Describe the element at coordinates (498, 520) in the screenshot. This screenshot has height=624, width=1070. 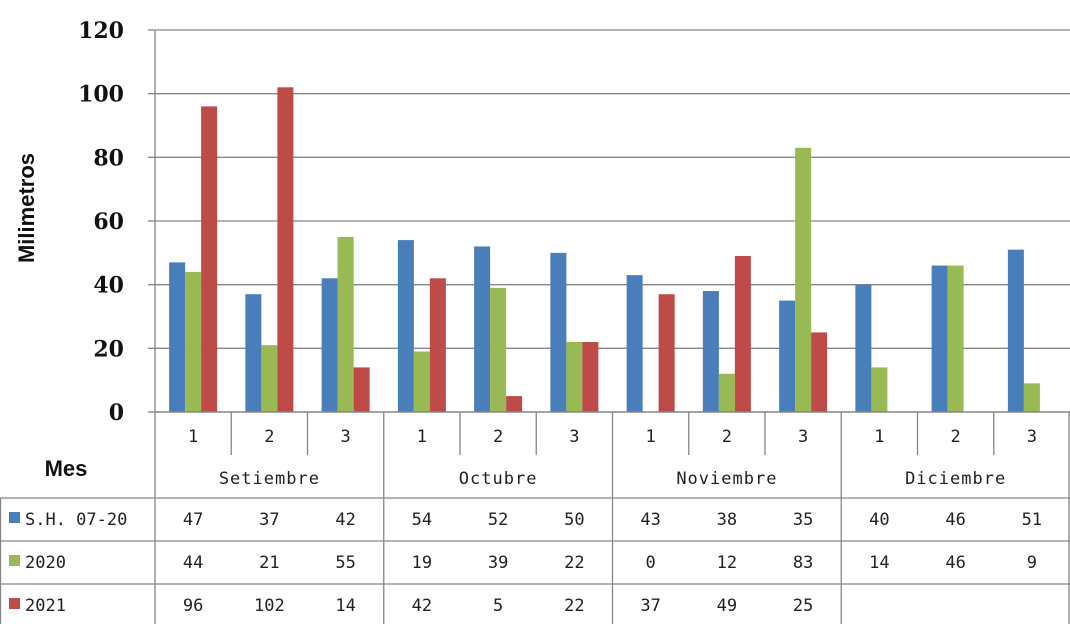
I see `table-cell: 52` at that location.